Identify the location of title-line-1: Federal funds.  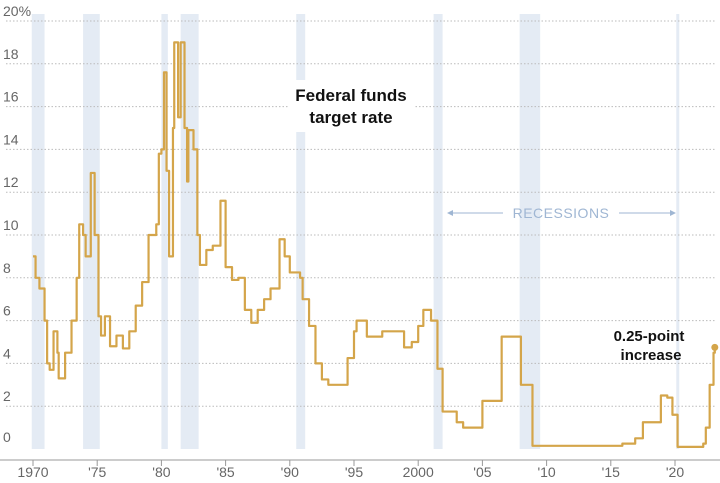
(350, 95).